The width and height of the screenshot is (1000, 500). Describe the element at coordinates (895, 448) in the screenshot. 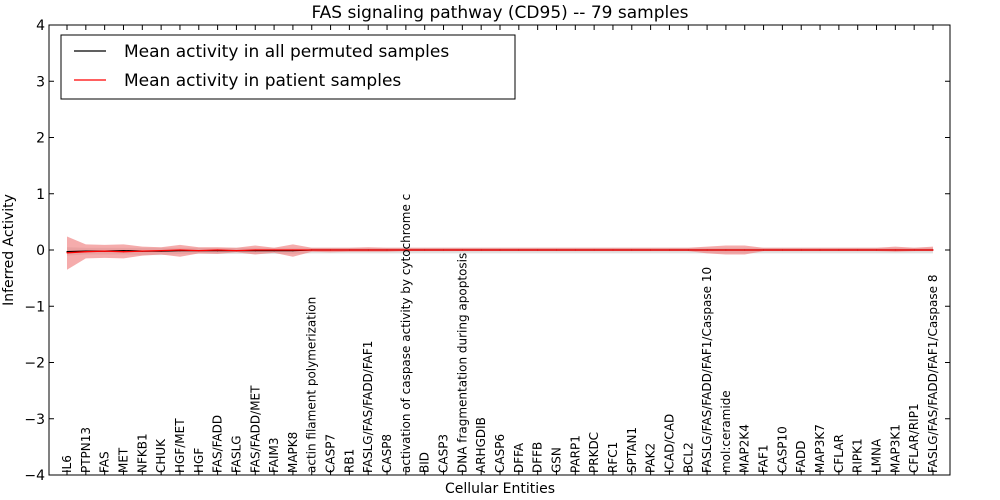

I see `x-tick-label-44: MAP3K1` at that location.